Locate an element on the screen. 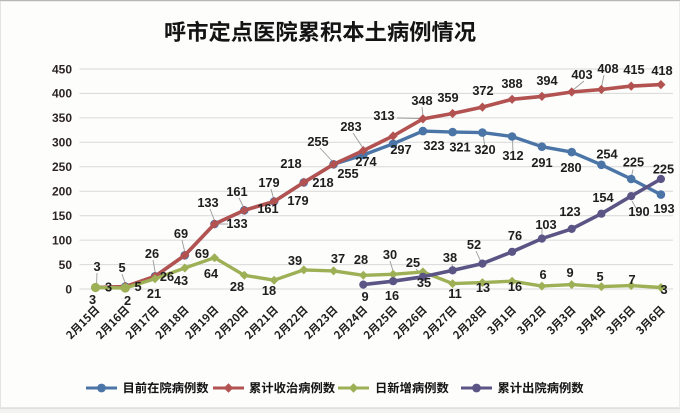 Image resolution: width=680 pixels, height=418 pixels. svg-text: 30 is located at coordinates (390, 254).